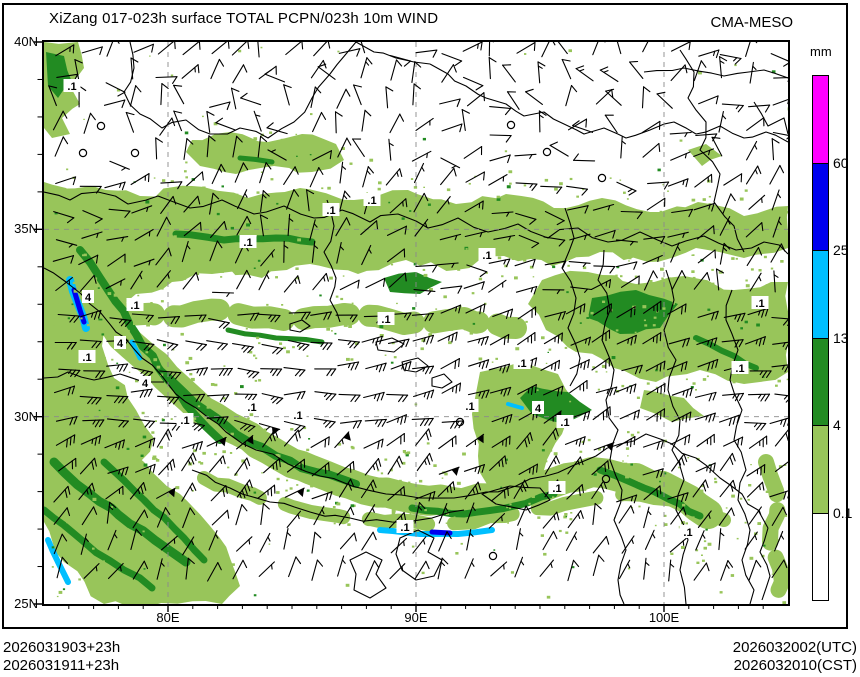 This screenshot has height=677, width=860. I want to click on colorbar-tick-label: 25, so click(841, 250).